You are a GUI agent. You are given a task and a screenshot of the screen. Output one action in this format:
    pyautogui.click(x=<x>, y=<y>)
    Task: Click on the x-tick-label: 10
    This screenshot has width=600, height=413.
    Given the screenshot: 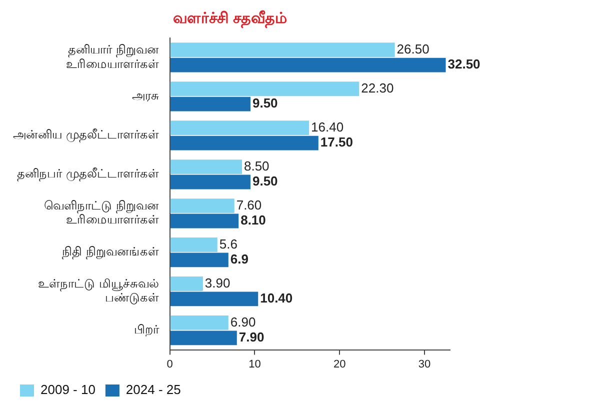 What is the action you would take?
    pyautogui.click(x=254, y=364)
    